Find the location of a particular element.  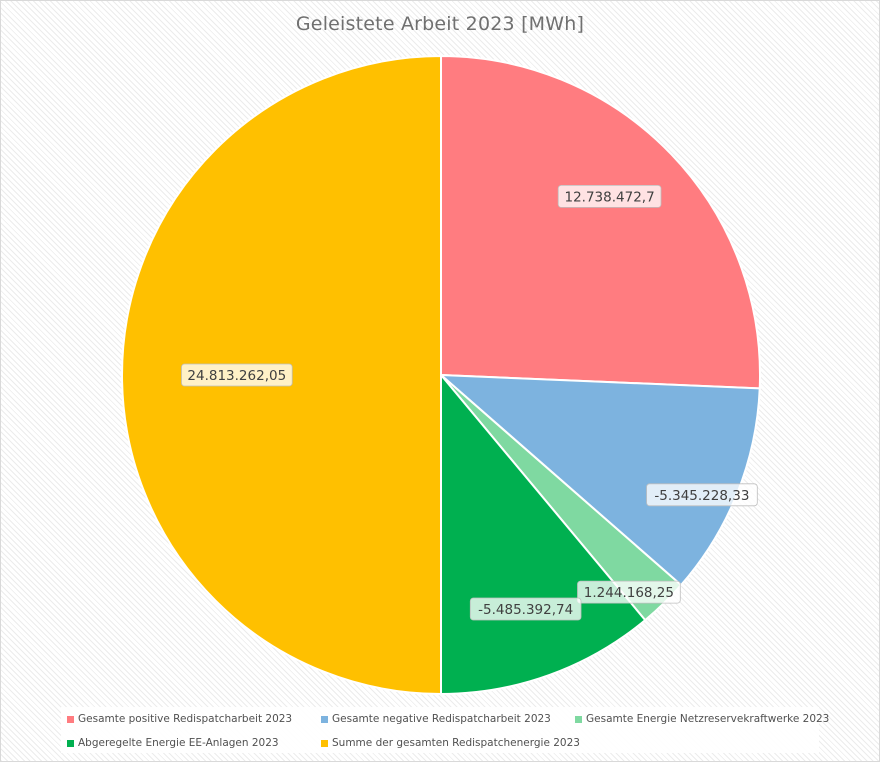

chart-title: Geleistete Arbeit 2023 [MWh] is located at coordinates (440, 24).